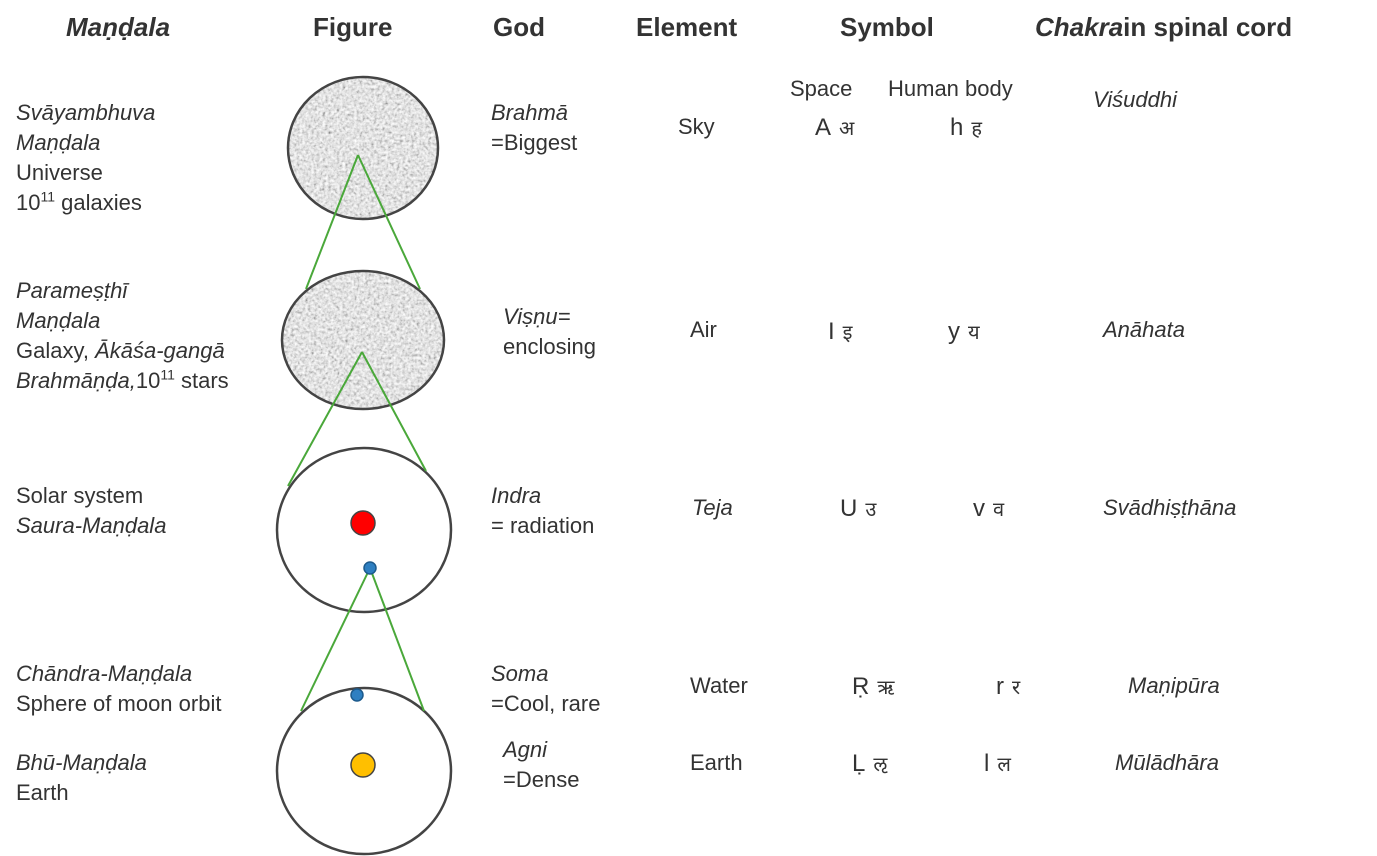 The width and height of the screenshot is (1377, 856). Describe the element at coordinates (549, 346) in the screenshot. I see `row2-god-meaning: enclosing` at that location.